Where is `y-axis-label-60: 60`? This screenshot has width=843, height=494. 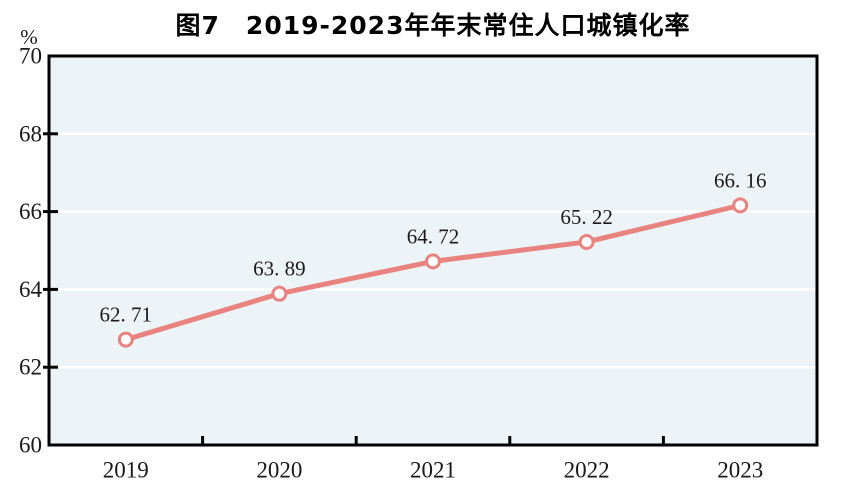 y-axis-label-60: 60 is located at coordinates (30, 445).